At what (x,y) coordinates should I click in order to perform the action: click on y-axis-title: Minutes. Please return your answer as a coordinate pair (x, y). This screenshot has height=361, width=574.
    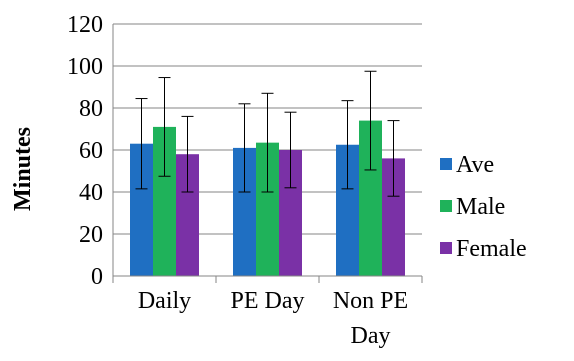
    Looking at the image, I should click on (23, 169).